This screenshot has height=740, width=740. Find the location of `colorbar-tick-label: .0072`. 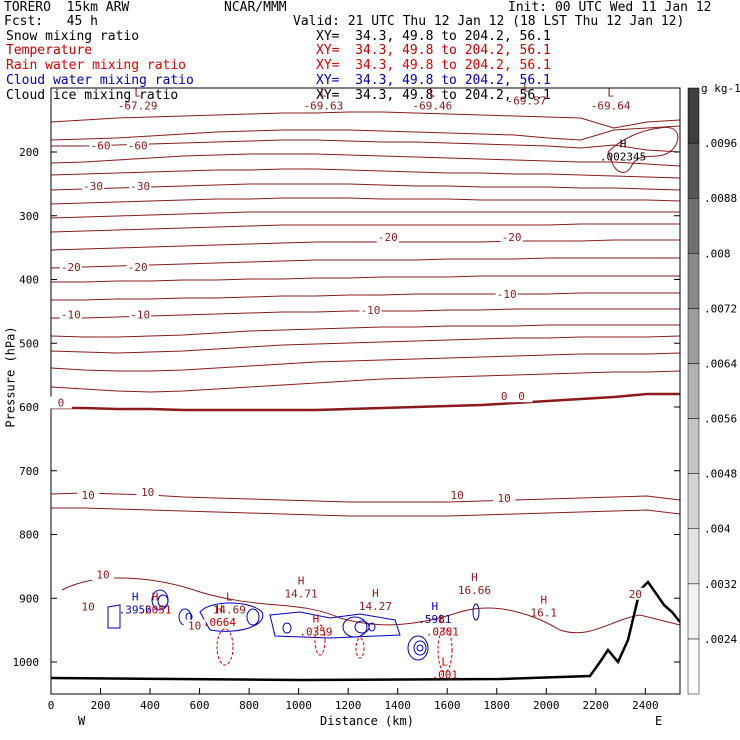

colorbar-tick-label: .0072 is located at coordinates (720, 308).